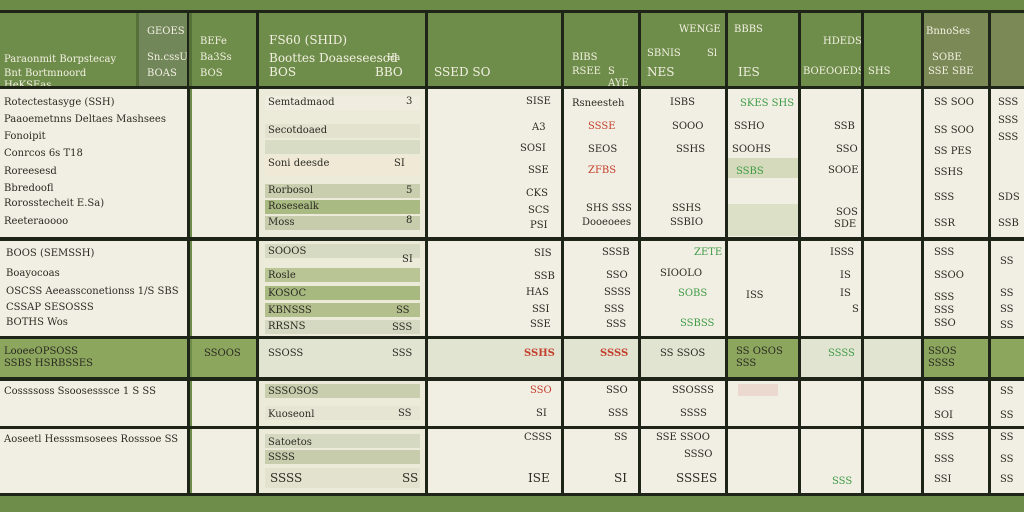  Describe the element at coordinates (494, 288) in the screenshot. I see `g2-c5-cell` at that location.